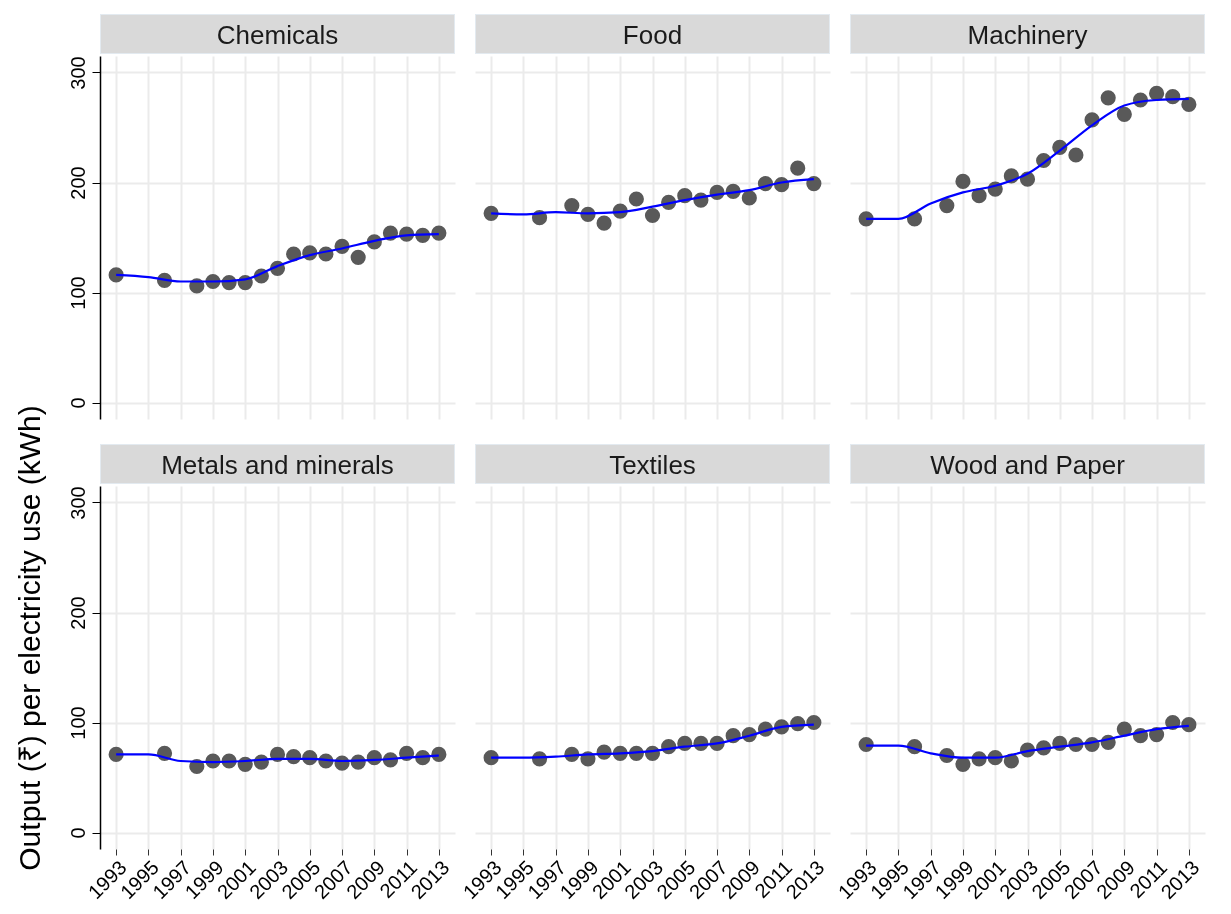 The width and height of the screenshot is (1231, 914). Describe the element at coordinates (1027, 34) in the screenshot. I see `chart-title: Machinery` at that location.